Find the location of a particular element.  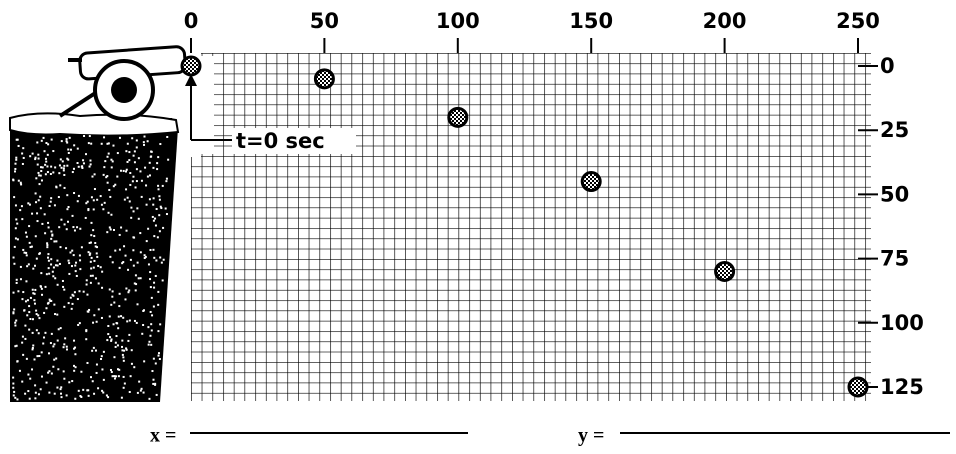

ball is located at coordinates (591, 182).